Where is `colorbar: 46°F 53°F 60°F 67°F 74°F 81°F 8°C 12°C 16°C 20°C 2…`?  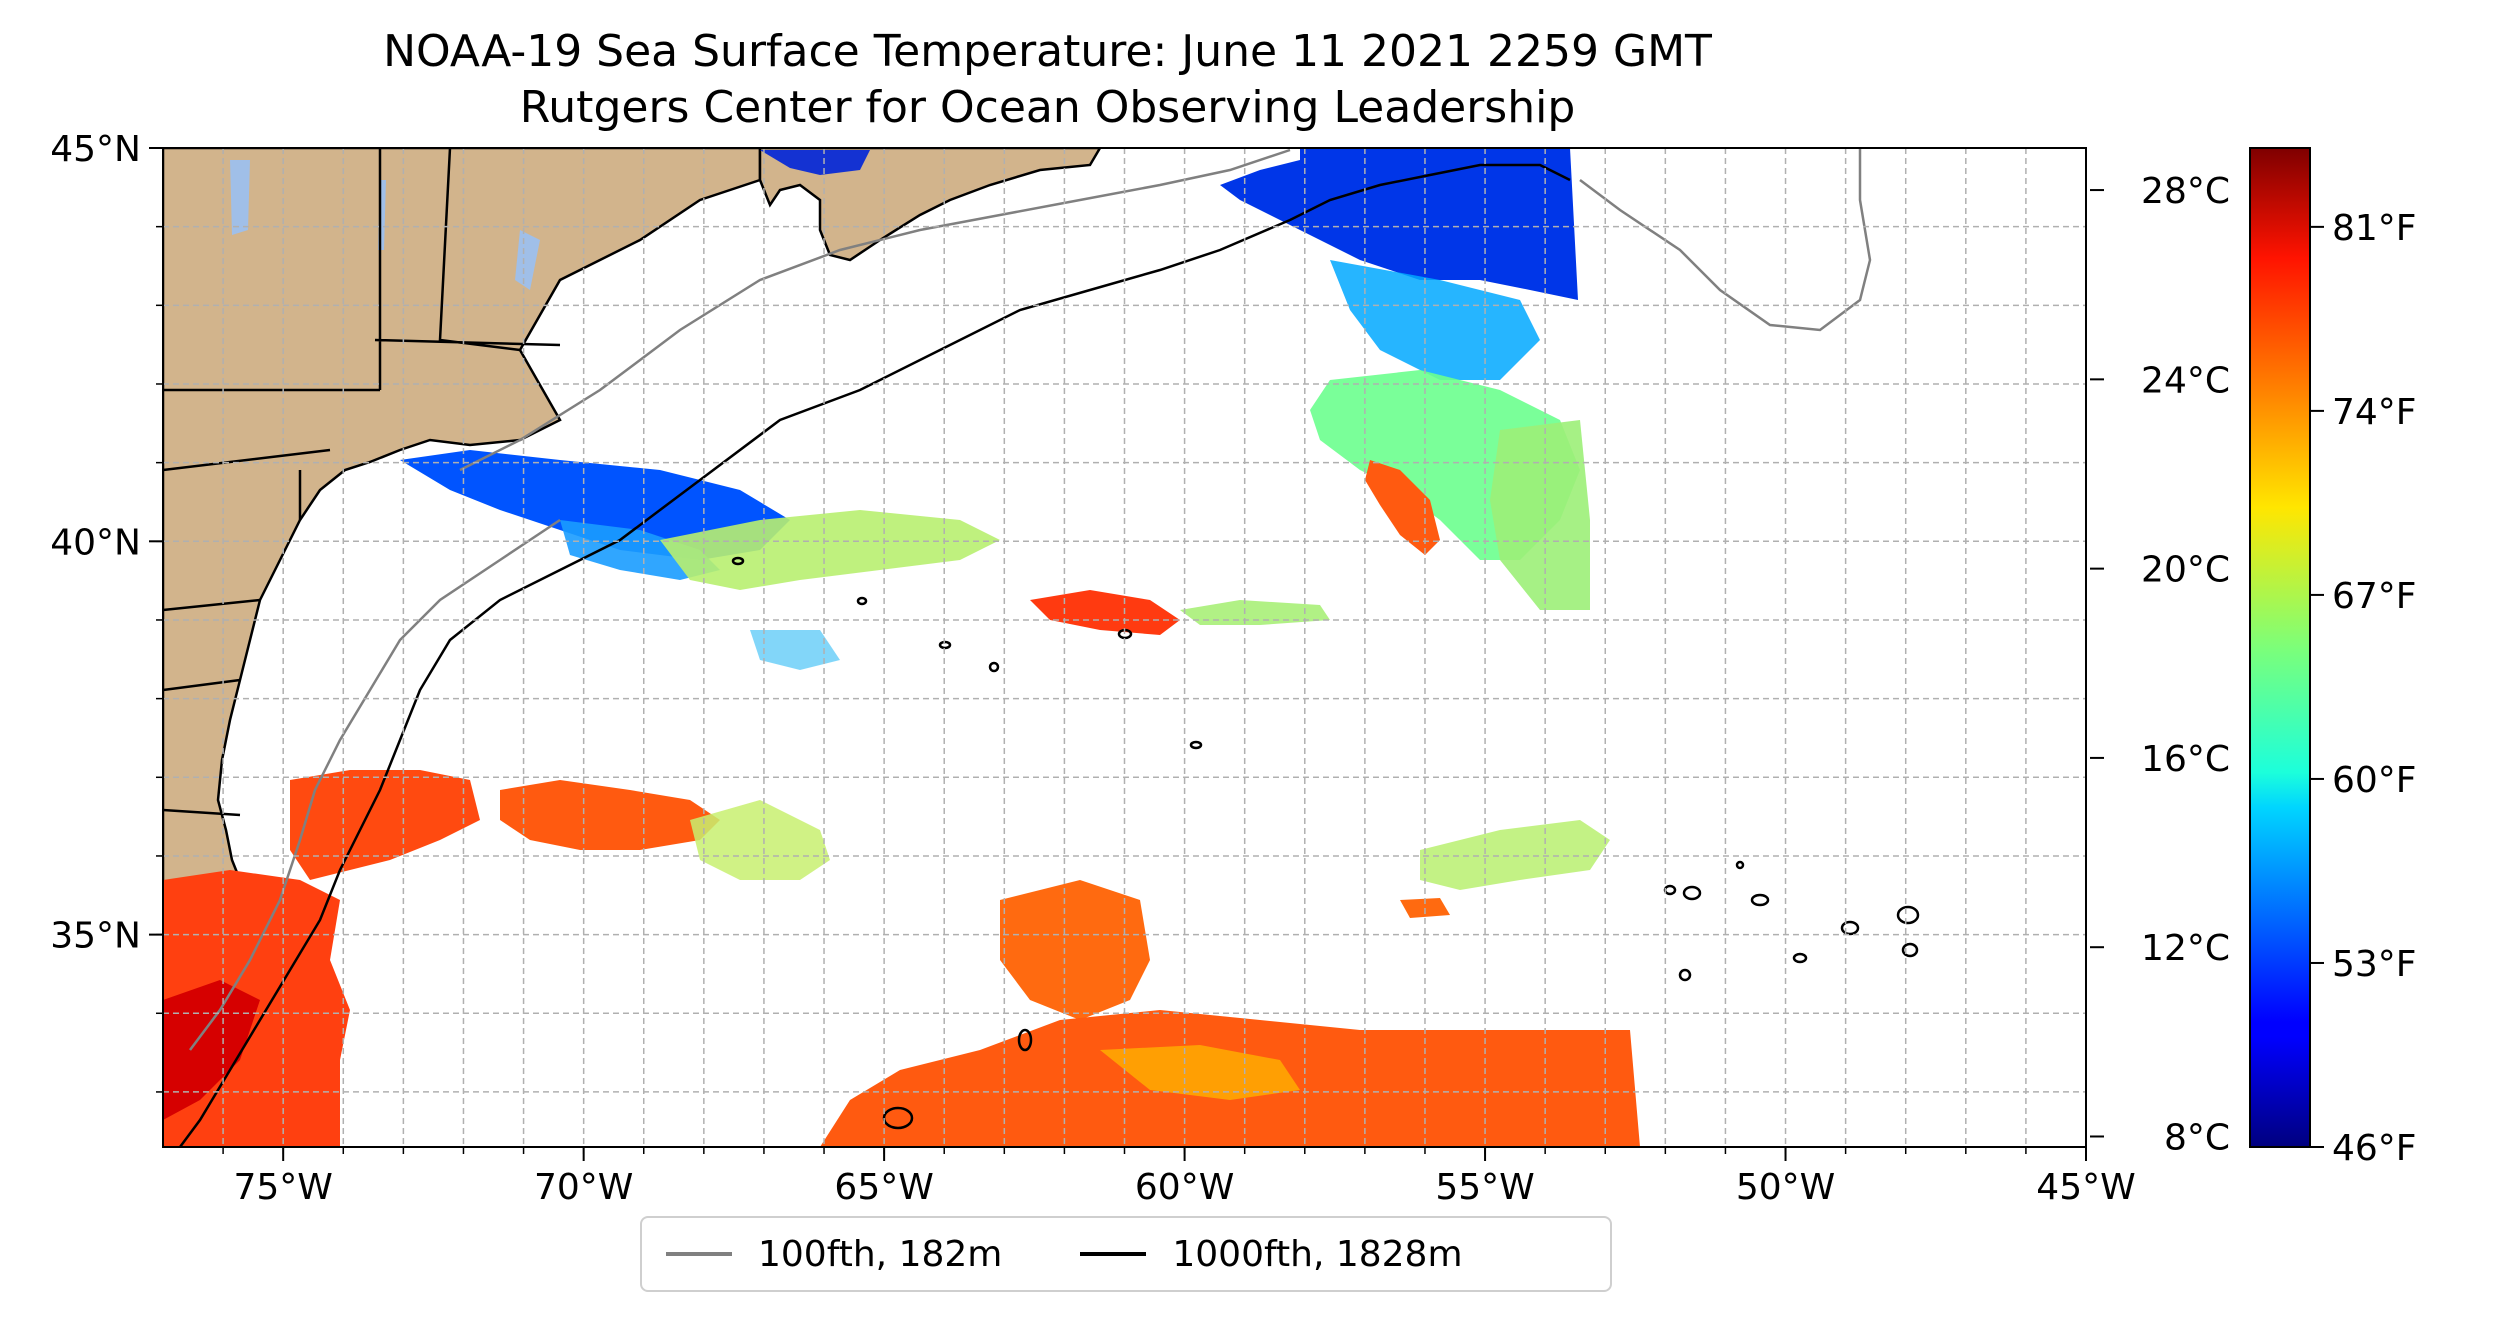
colorbar: 46°F 53°F 60°F 67°F 74°F 81°F 8°C 12°C 16°C 20°C 2… is located at coordinates (2253, 658).